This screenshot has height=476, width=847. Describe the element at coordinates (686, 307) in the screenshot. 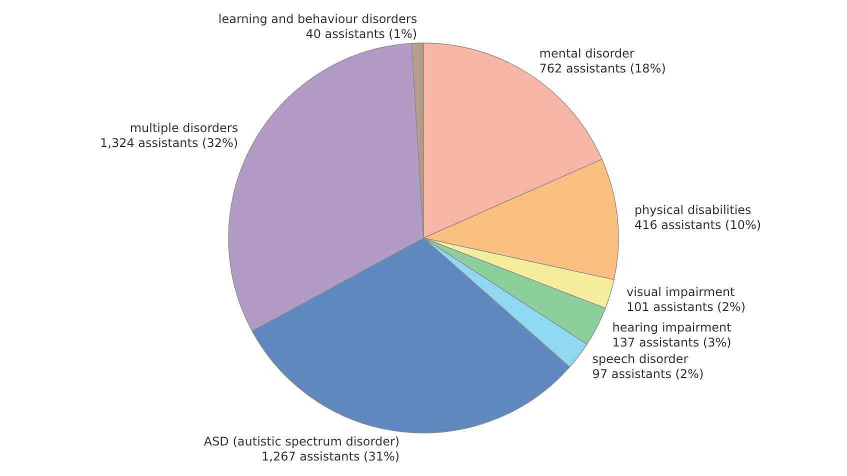

I see `data-label: 101 assistants (2%)` at that location.